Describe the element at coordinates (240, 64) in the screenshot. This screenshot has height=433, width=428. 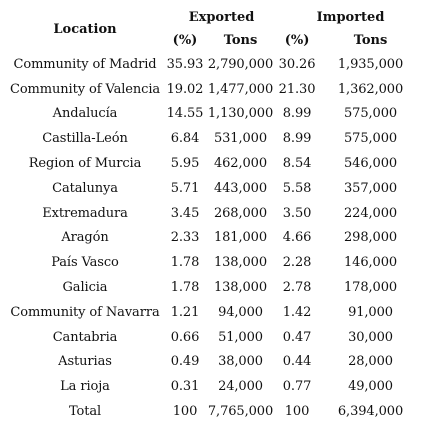
I see `cell-exported-tons: 2,790,000` at that location.